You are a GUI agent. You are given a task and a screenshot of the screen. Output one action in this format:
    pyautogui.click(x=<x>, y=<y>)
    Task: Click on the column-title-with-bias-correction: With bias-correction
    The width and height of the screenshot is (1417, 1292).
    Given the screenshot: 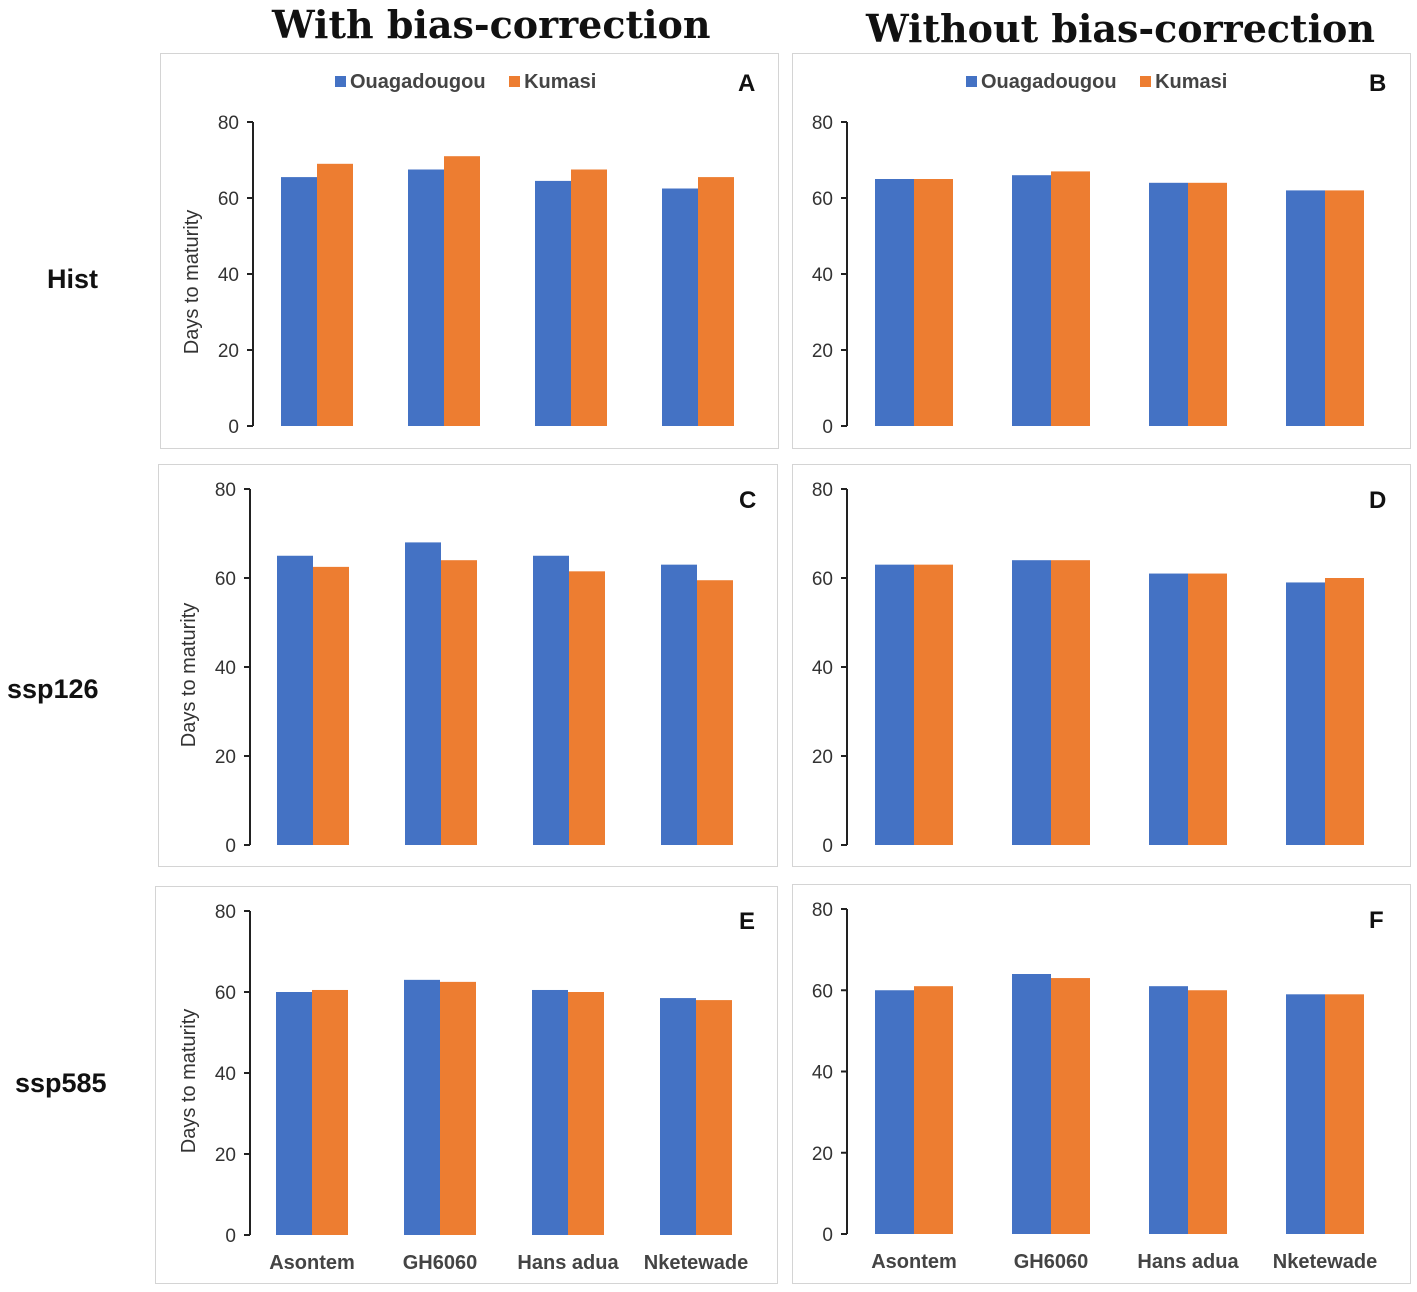 What is the action you would take?
    pyautogui.click(x=491, y=24)
    